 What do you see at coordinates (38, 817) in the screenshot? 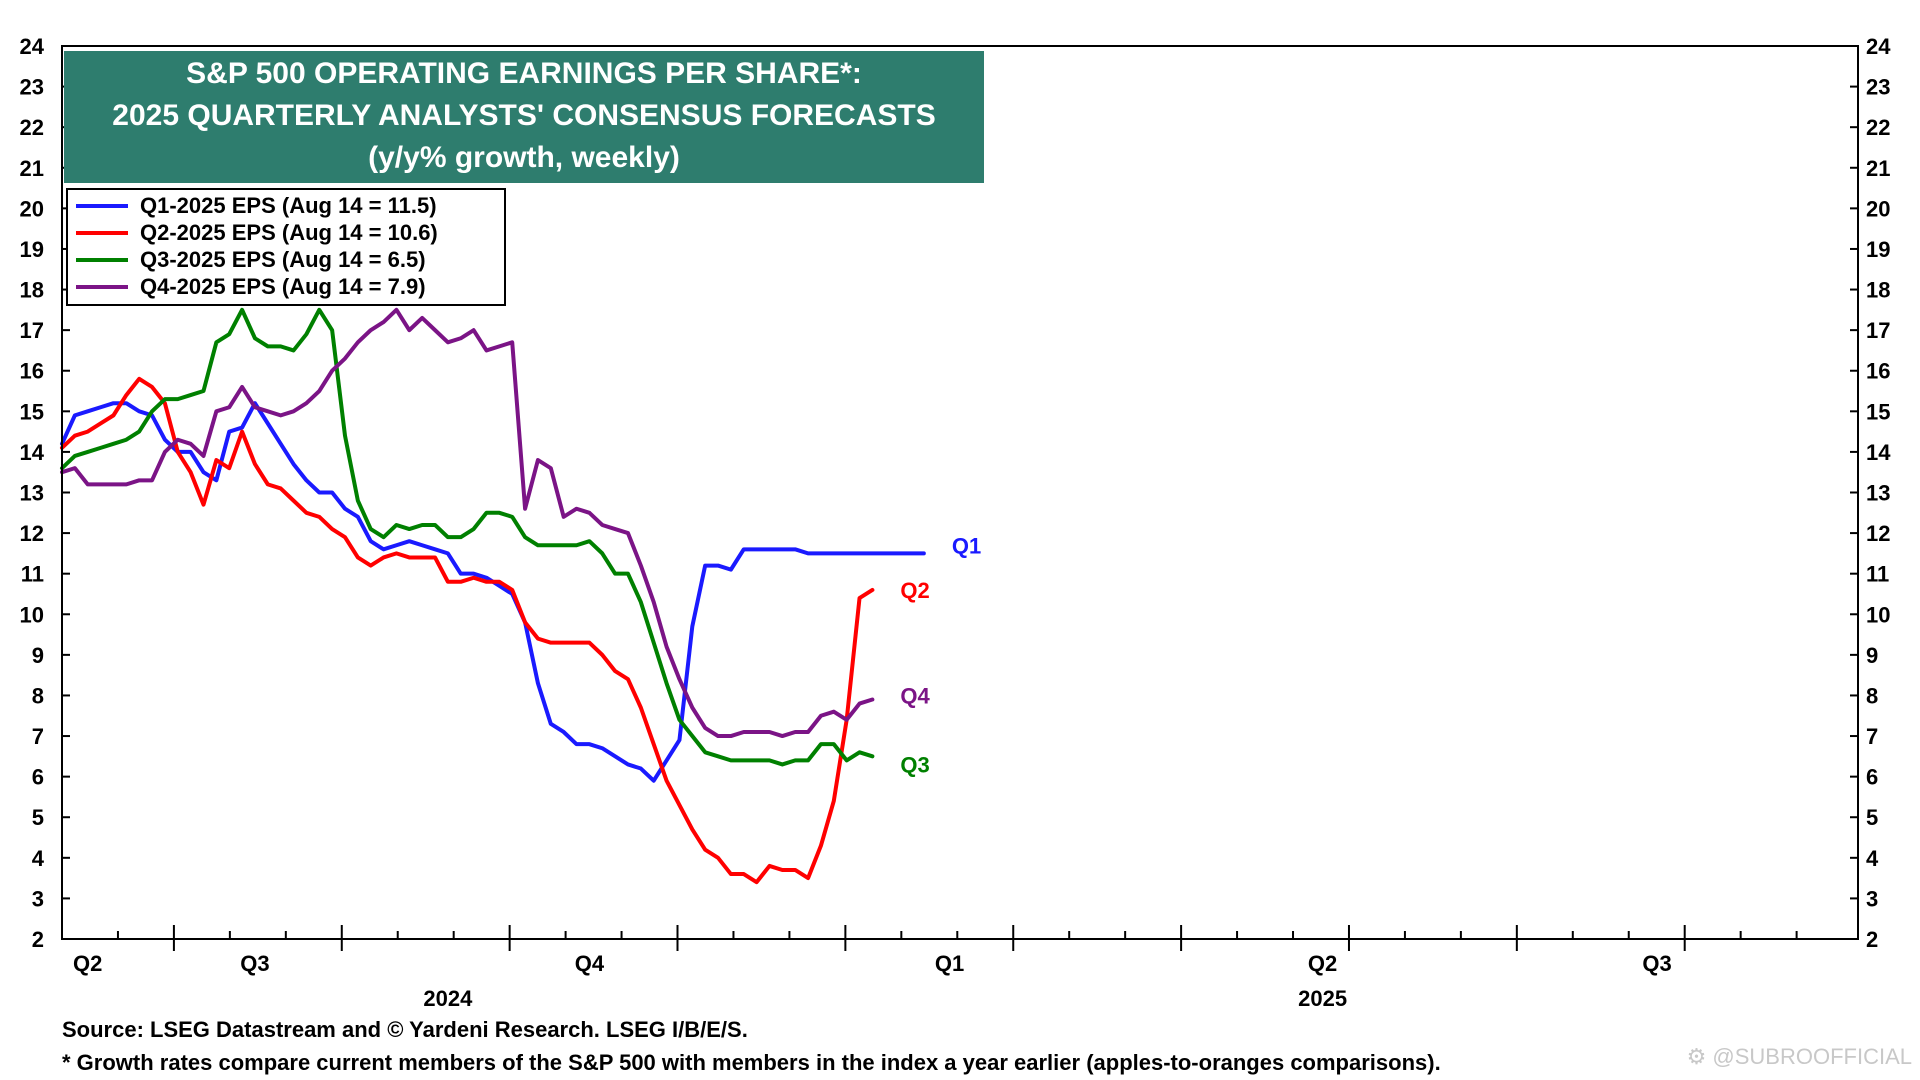
I see `y-tick-label-left: 5` at bounding box center [38, 817].